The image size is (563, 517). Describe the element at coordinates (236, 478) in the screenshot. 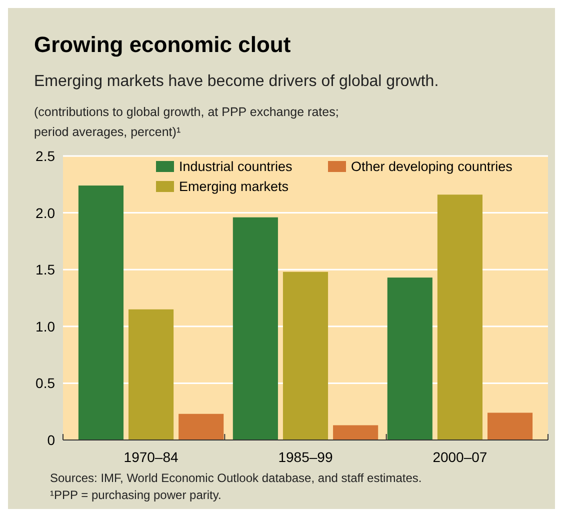

I see `source-note: Sources: IMF, World Economic Outlook database, and staff estimates.` at that location.